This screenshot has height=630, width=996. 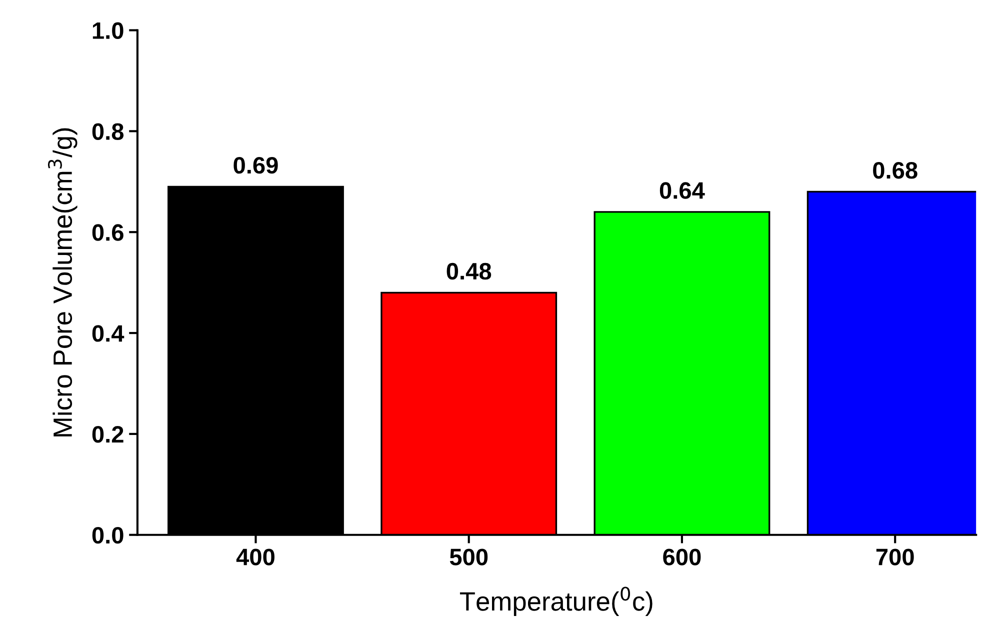 I want to click on y-tick-label: 0.4, so click(x=108, y=333).